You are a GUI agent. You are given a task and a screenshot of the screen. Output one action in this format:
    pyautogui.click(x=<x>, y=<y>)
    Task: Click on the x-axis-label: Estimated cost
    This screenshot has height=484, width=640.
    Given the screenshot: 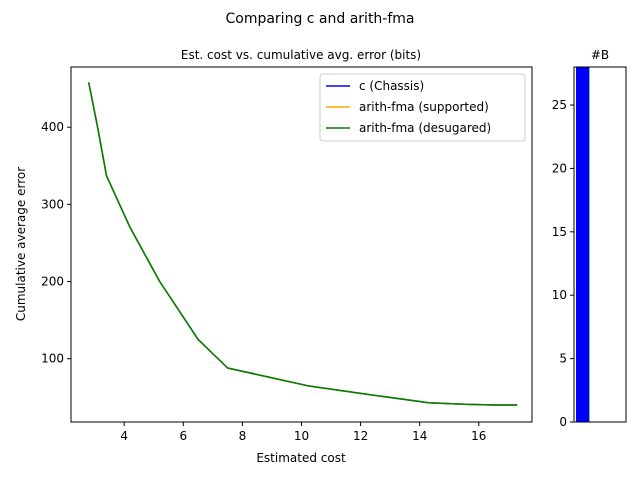 What is the action you would take?
    pyautogui.click(x=301, y=458)
    